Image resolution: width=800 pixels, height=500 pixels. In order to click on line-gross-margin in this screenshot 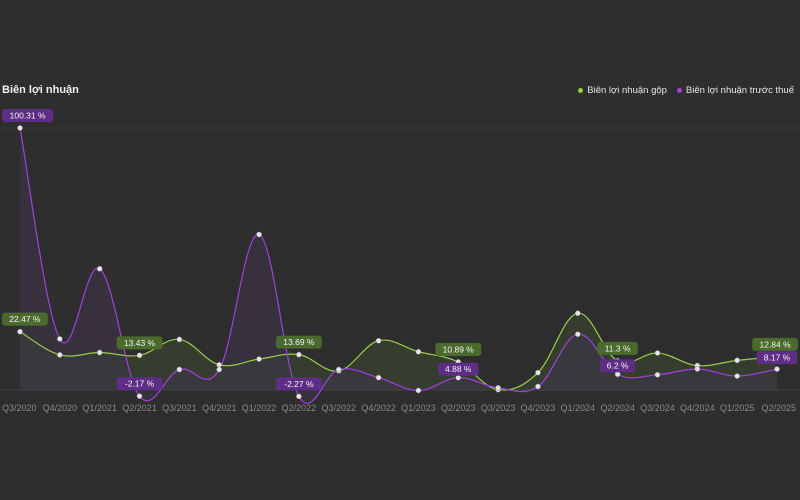, I will do `click(398, 351)`.